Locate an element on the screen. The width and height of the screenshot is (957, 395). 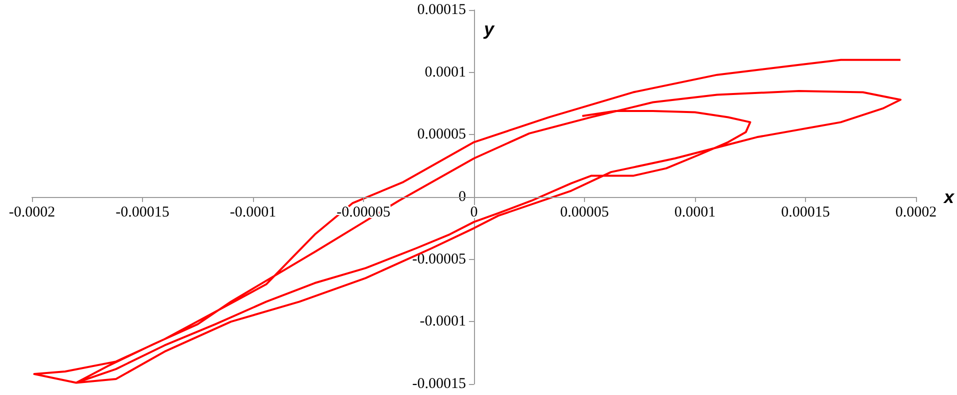
y-tick-label: 0.0001 is located at coordinates (445, 72).